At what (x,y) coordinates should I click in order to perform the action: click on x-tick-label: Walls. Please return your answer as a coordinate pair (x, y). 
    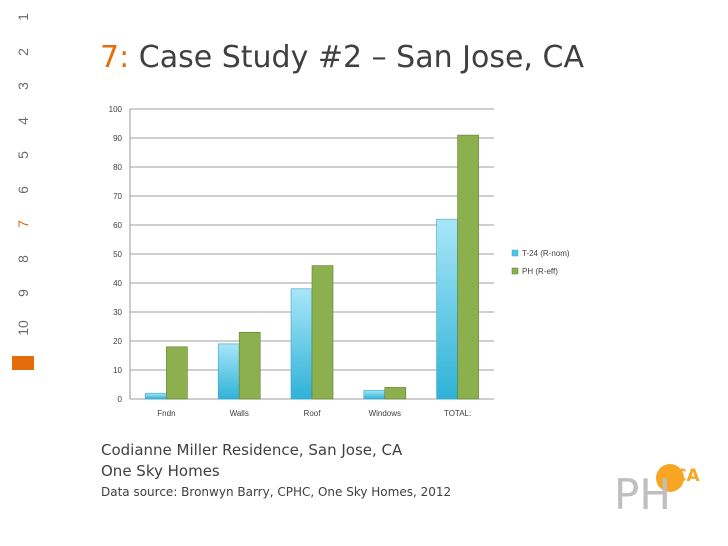
    Looking at the image, I should click on (239, 413).